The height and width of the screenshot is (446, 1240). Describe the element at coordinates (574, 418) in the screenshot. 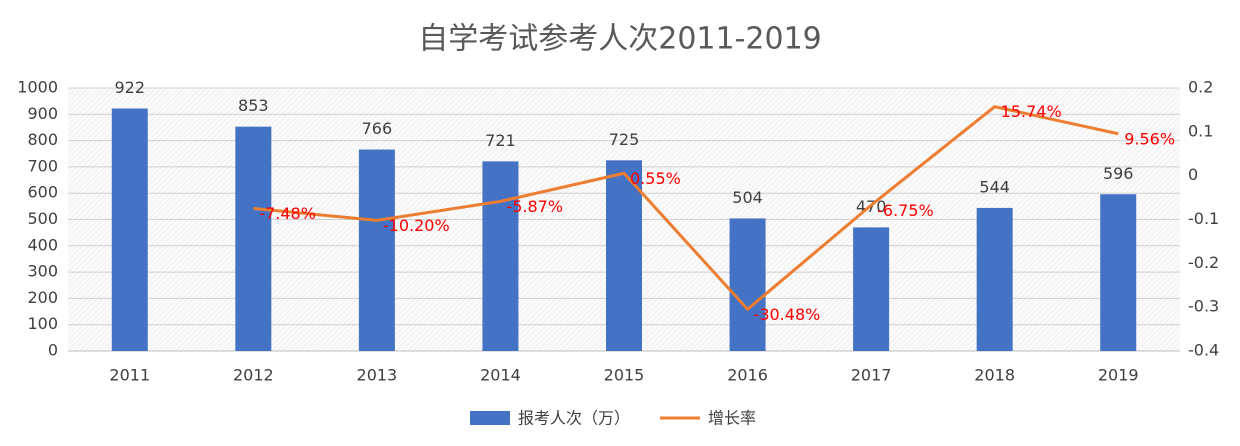

I see `legend-label: 报考人次（万）` at that location.